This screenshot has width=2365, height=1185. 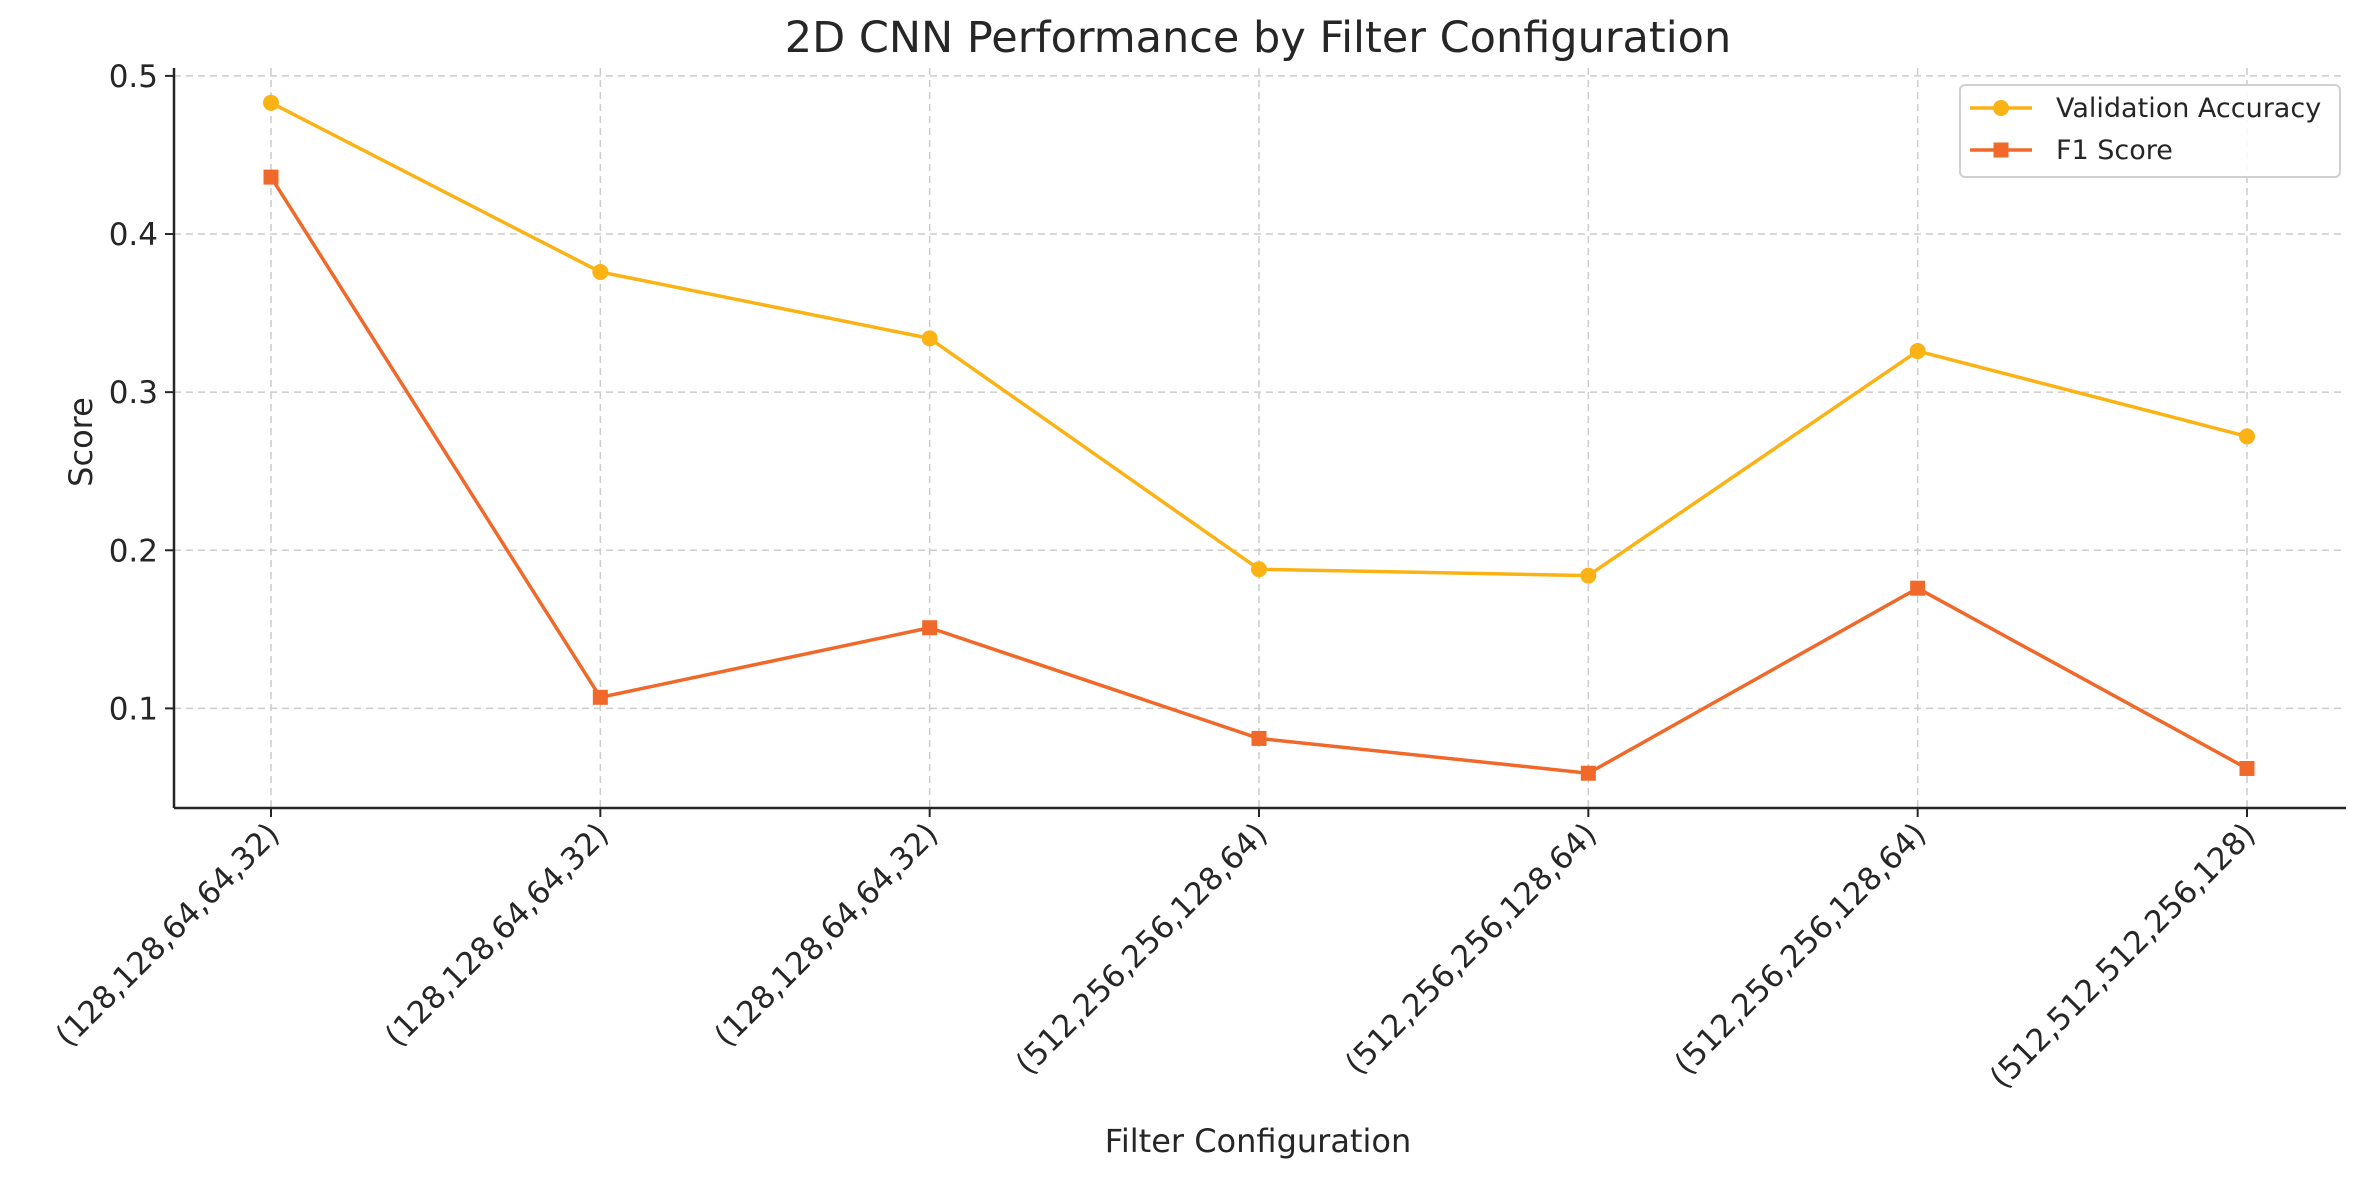 What do you see at coordinates (2114, 150) in the screenshot?
I see `legend-label: F1 Score` at bounding box center [2114, 150].